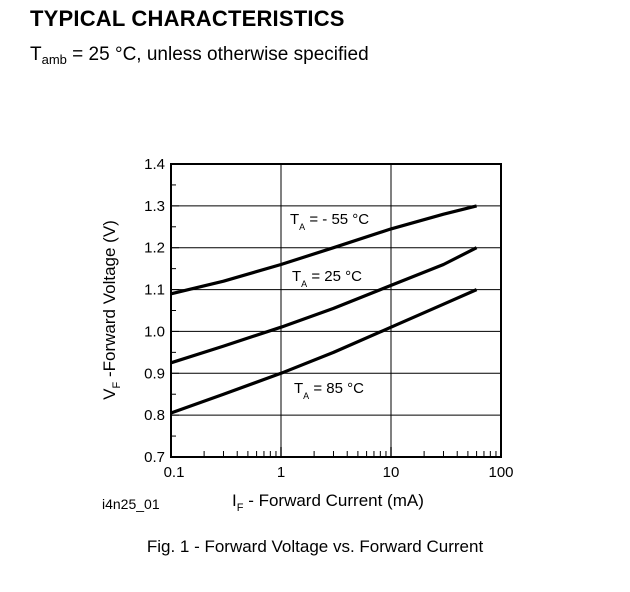 This screenshot has width=630, height=592. Describe the element at coordinates (174, 472) in the screenshot. I see `x-tick-label: 0.1` at that location.